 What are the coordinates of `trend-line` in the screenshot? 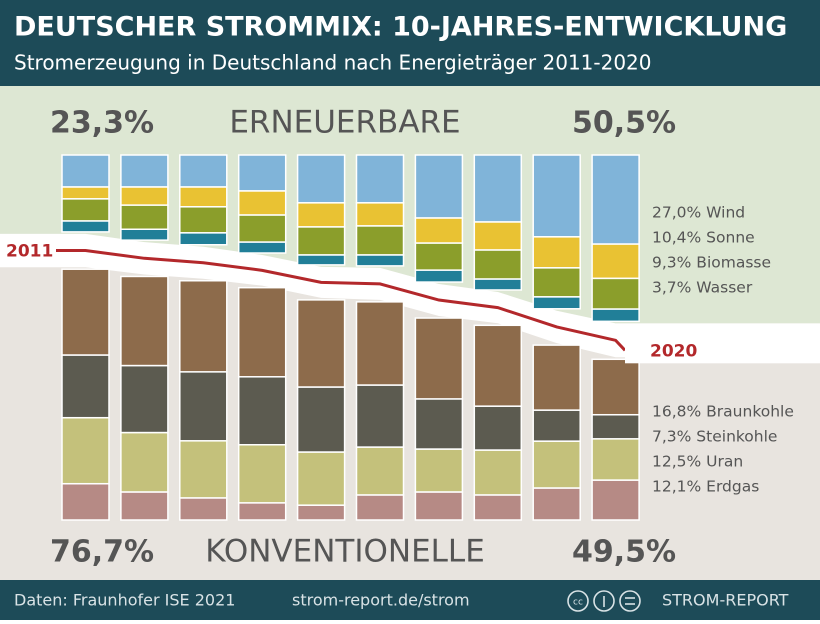 It's located at (341, 300).